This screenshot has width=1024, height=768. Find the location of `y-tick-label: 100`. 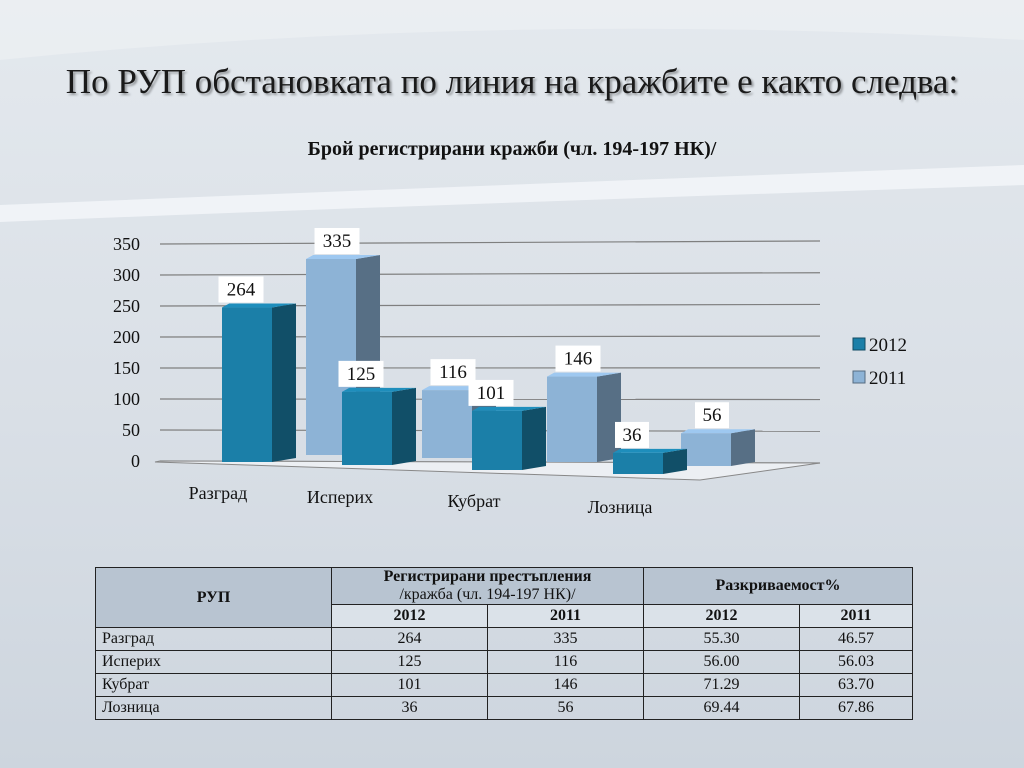

y-tick-label: 100 is located at coordinates (126, 399).